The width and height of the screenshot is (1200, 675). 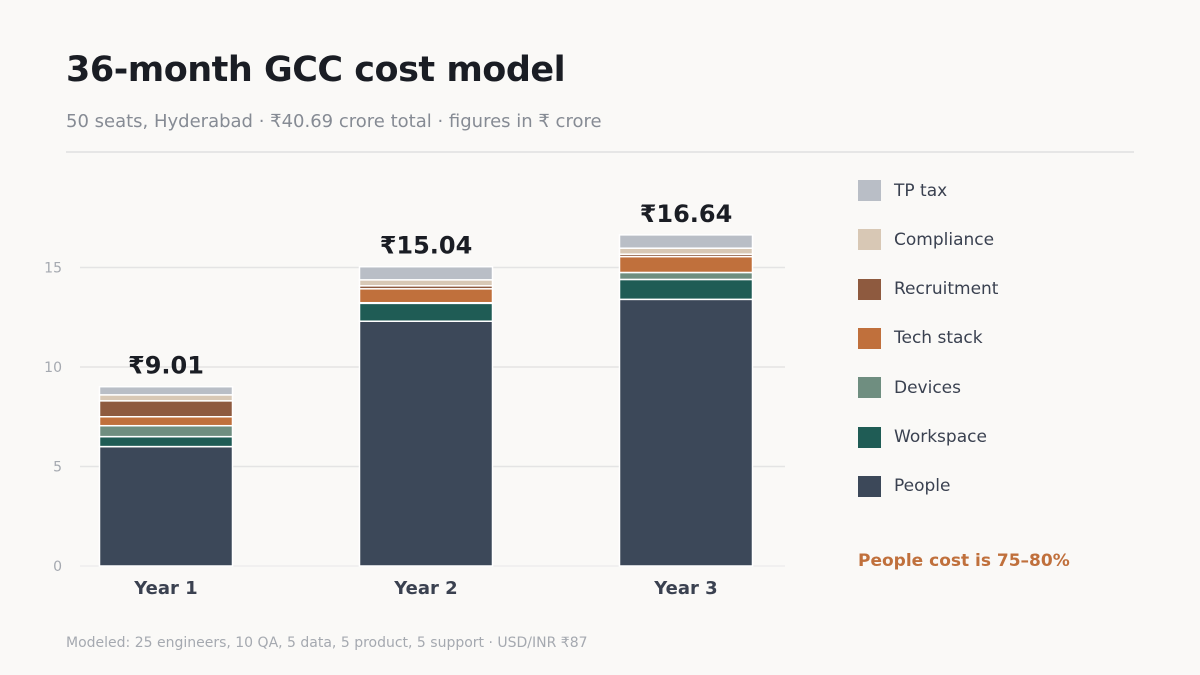 I want to click on y-tick-label: 5, so click(x=57, y=468).